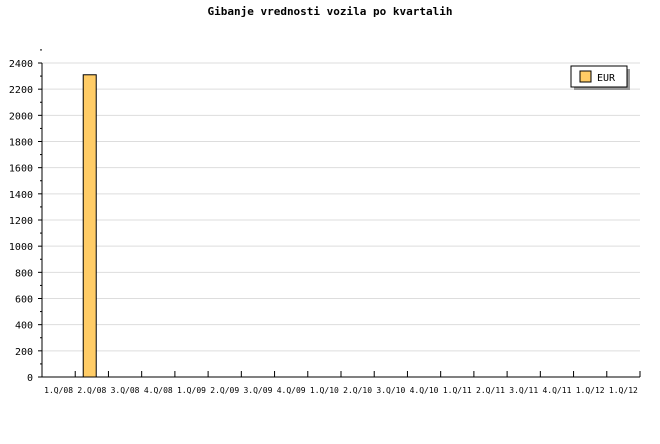 This screenshot has height=444, width=660. I want to click on y-tick-label: 1000, so click(21, 247).